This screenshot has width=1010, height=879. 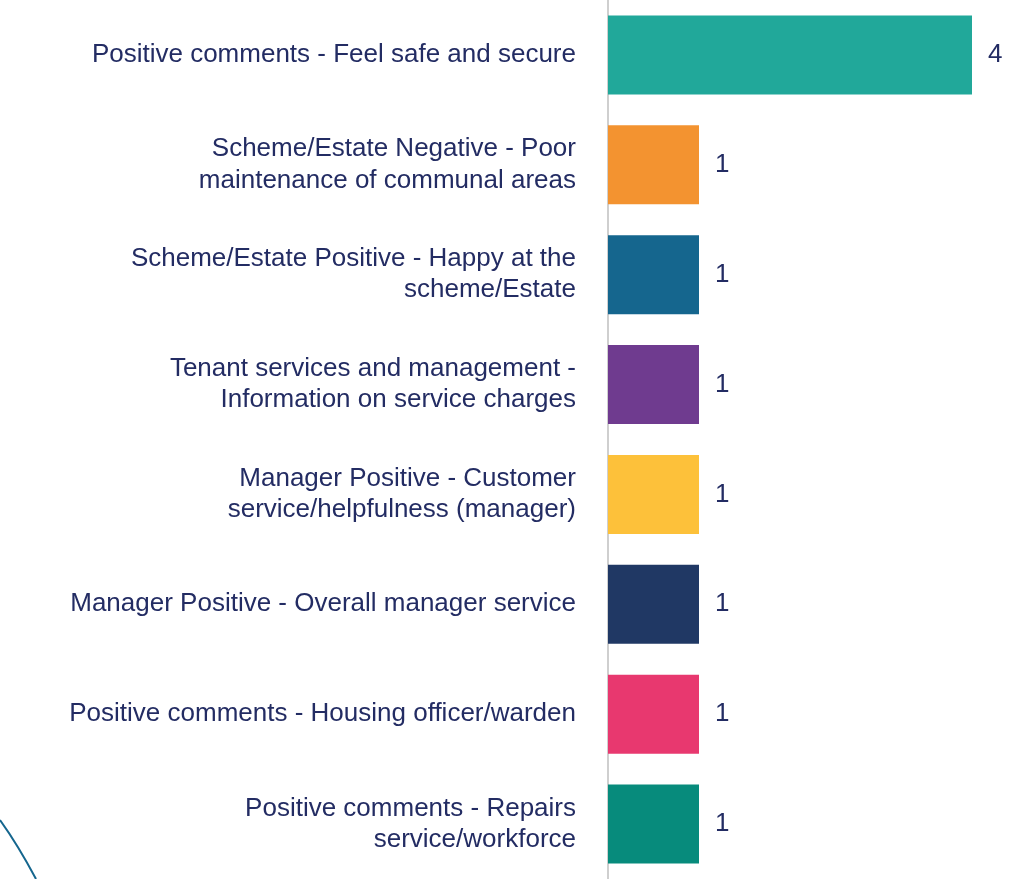 I want to click on y-tick-label: Manager Positive - Overall manager service, so click(x=323, y=602).